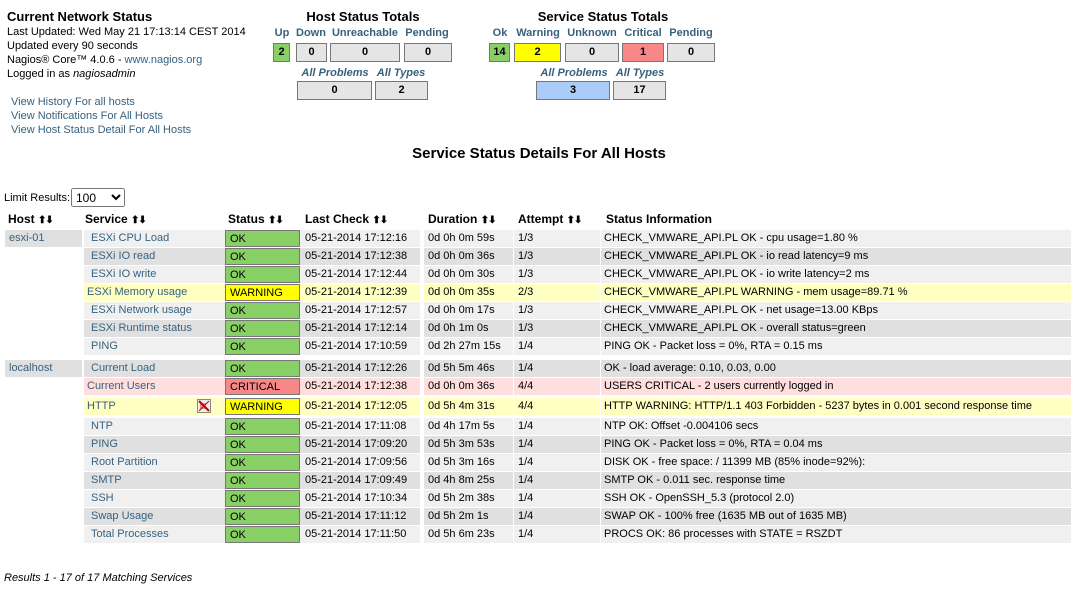  Describe the element at coordinates (360, 516) in the screenshot. I see `last-check-cell: 05-21-2014 17:11:12` at that location.